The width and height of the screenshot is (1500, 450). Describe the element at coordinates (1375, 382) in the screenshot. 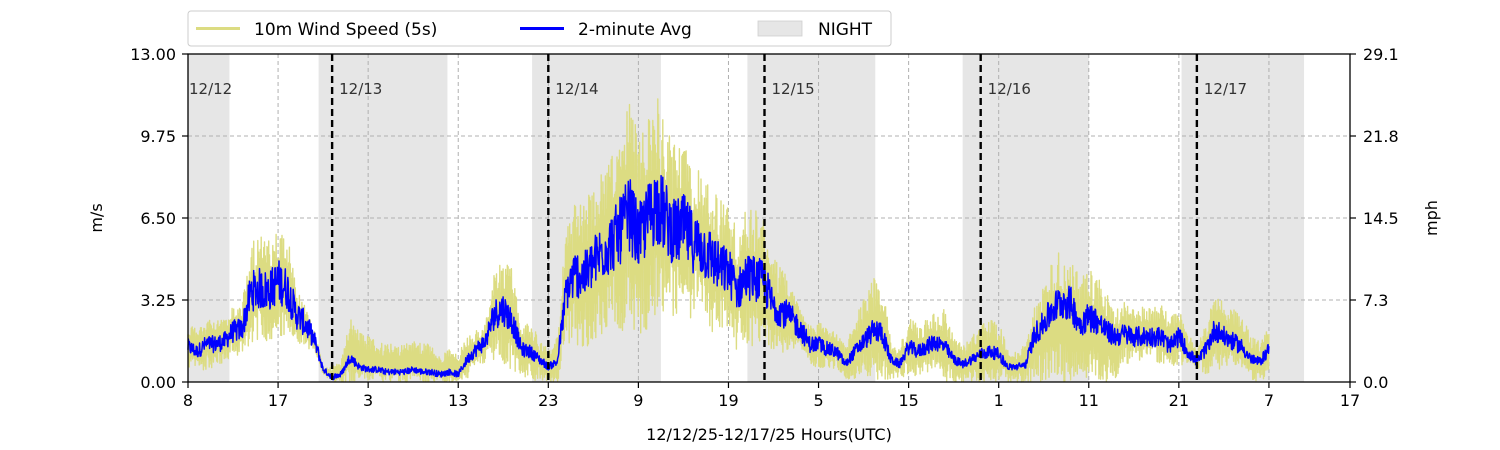

I see `y-tick-label-right: 0.0` at that location.